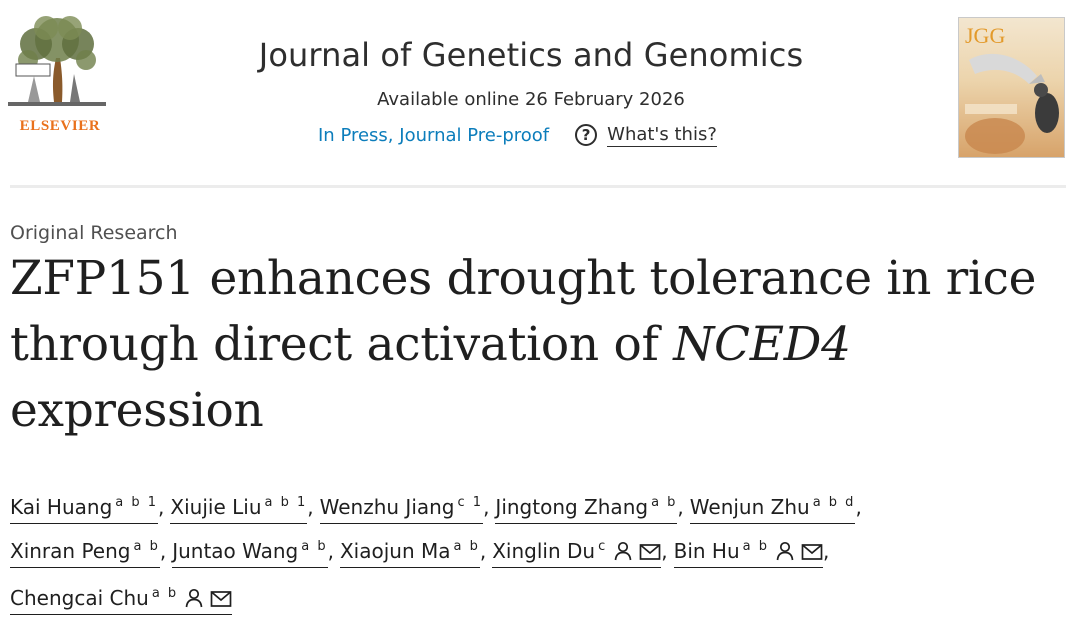 The height and width of the screenshot is (621, 1080). I want to click on author-affiliation: c, so click(603, 546).